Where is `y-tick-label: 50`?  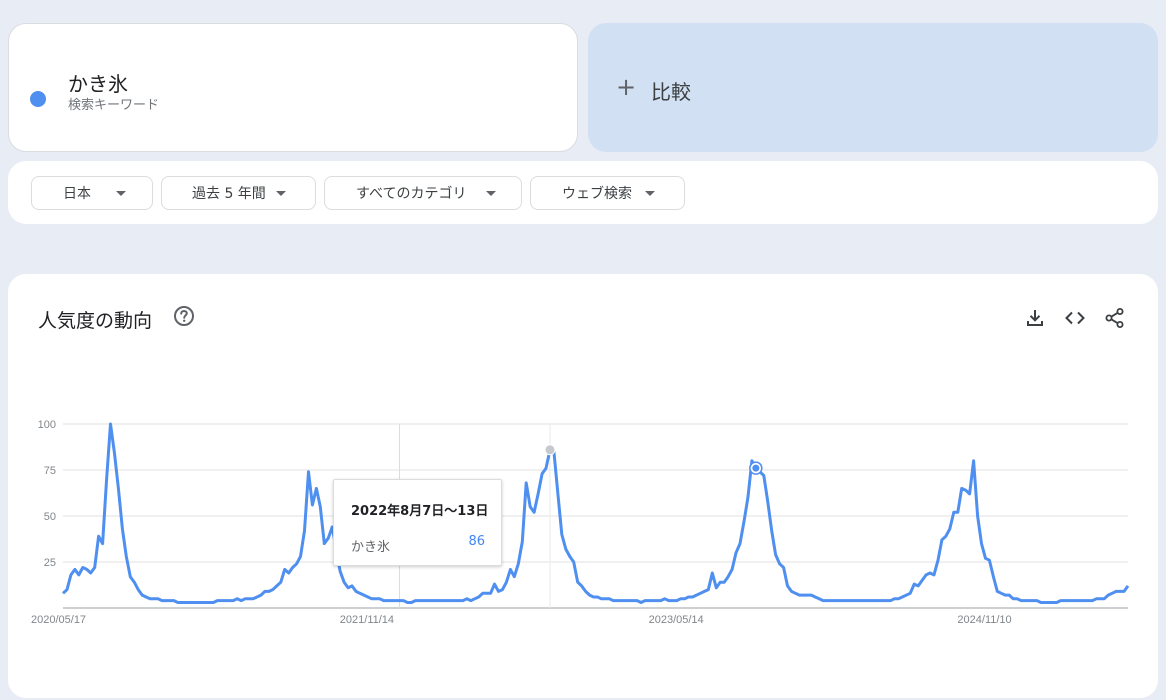
y-tick-label: 50 is located at coordinates (50, 517).